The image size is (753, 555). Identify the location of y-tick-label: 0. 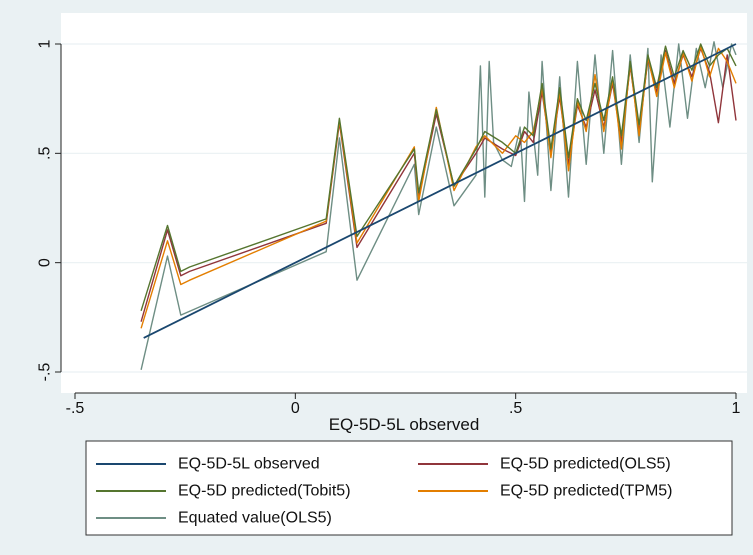
(45, 262).